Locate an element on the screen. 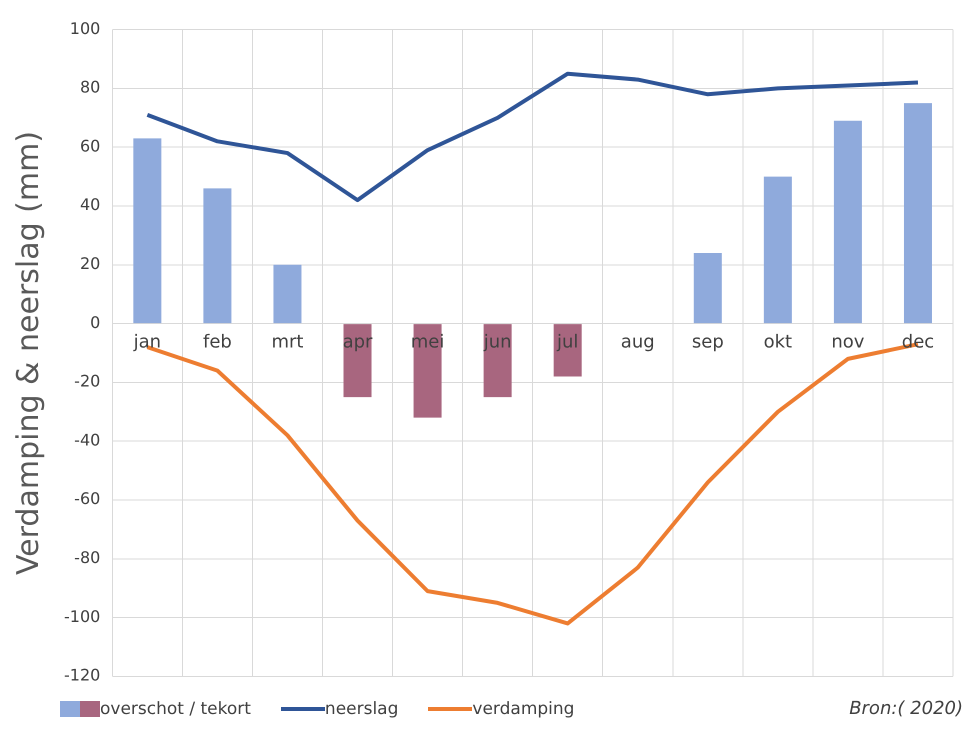  y-tick-label: -120 is located at coordinates (82, 675).